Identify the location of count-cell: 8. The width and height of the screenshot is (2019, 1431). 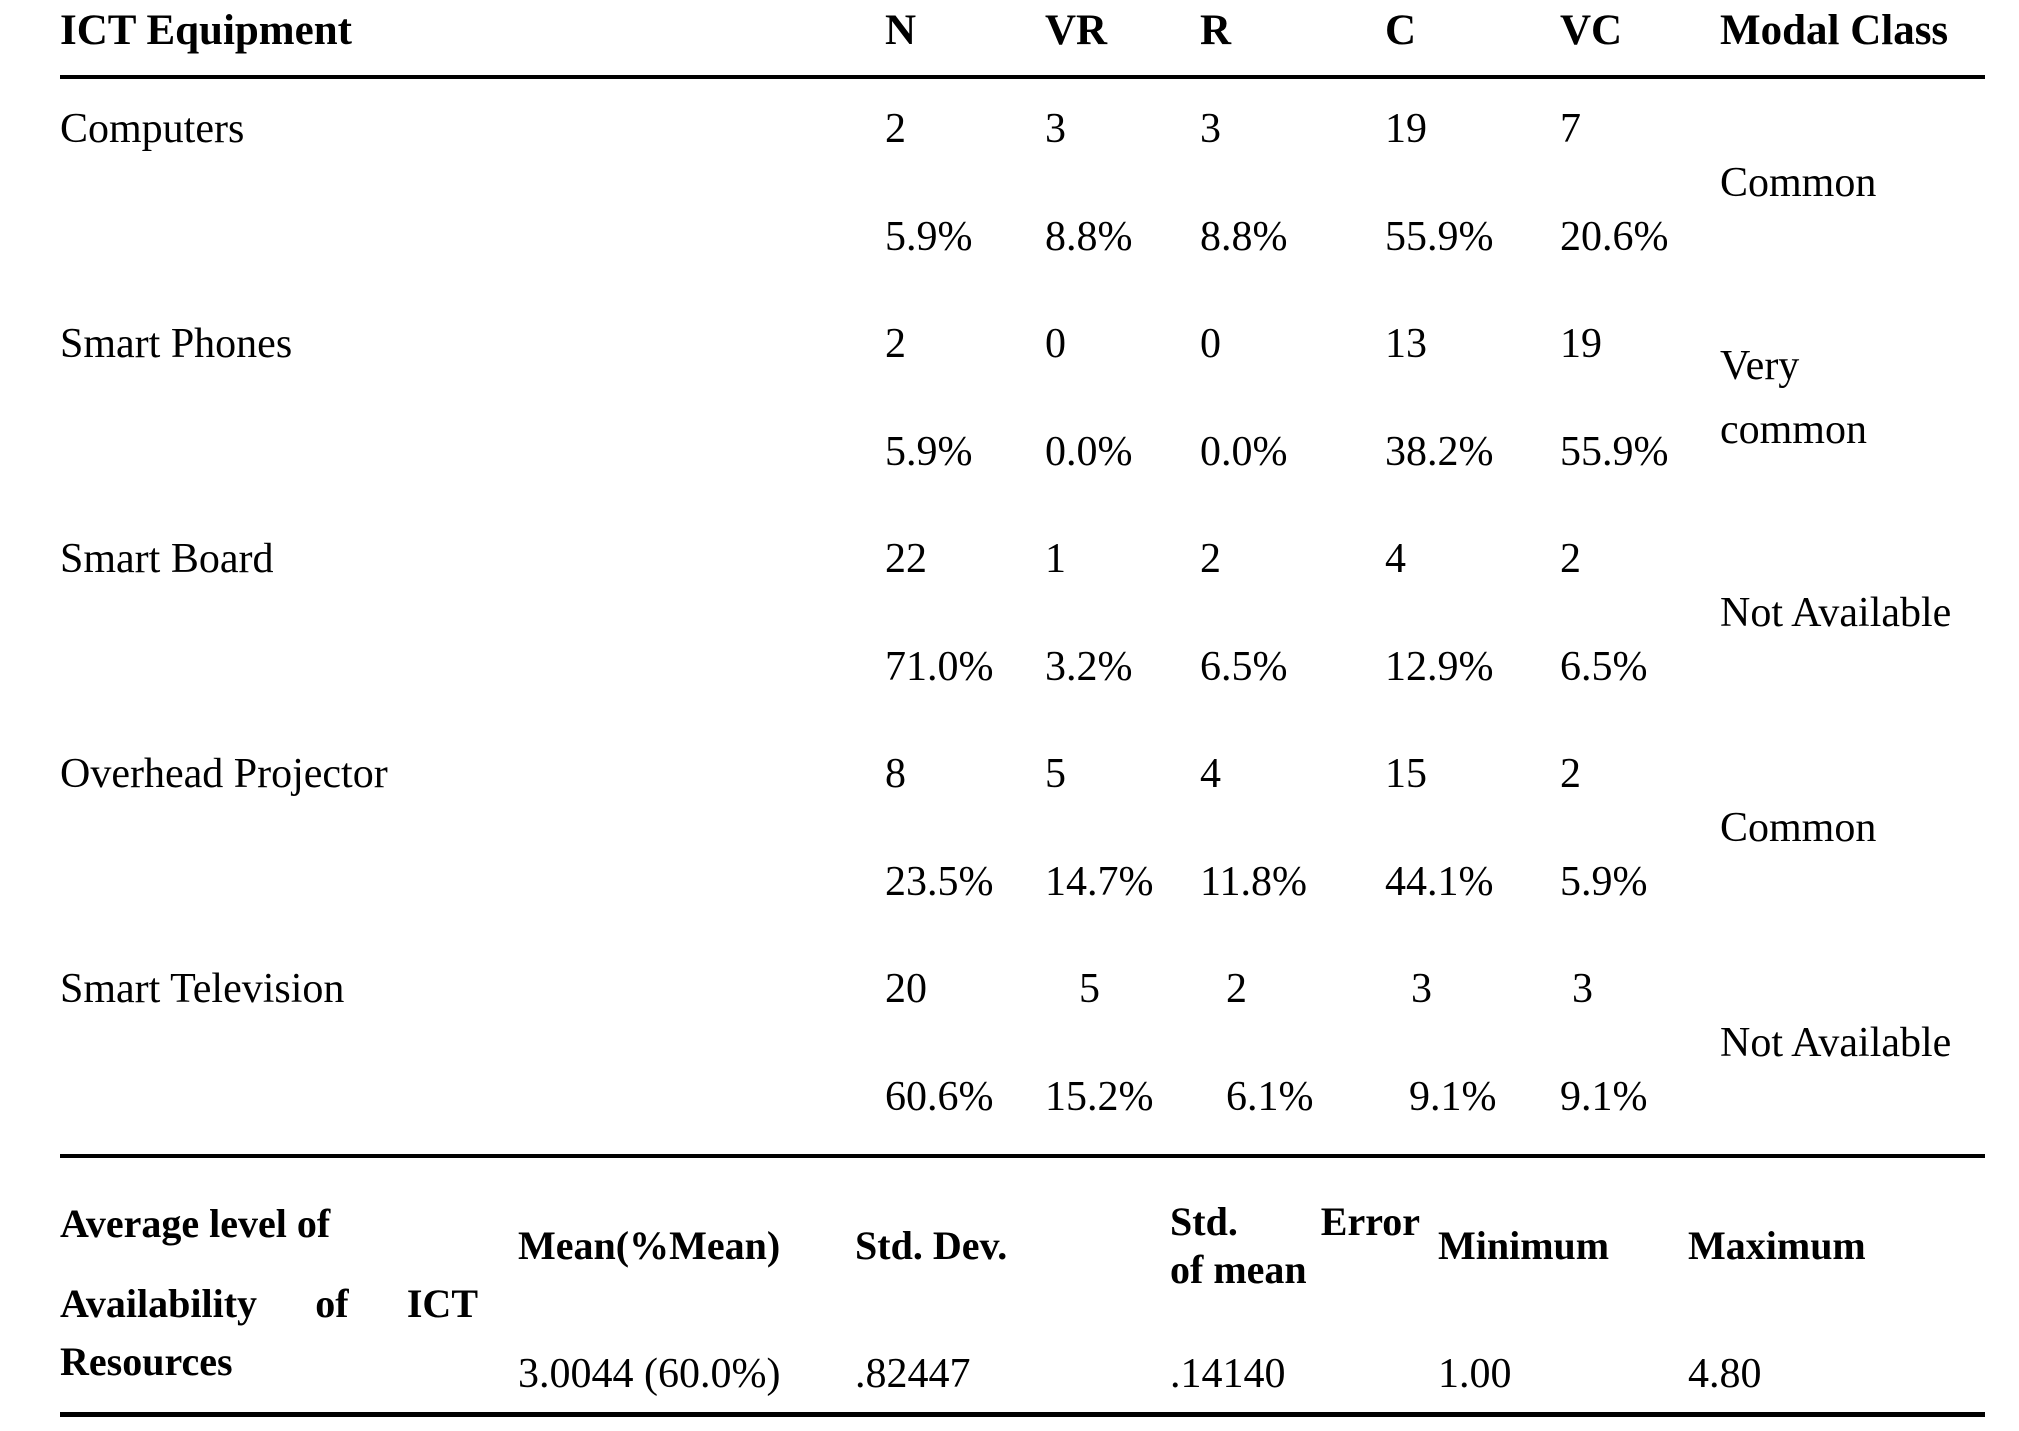
(895, 774).